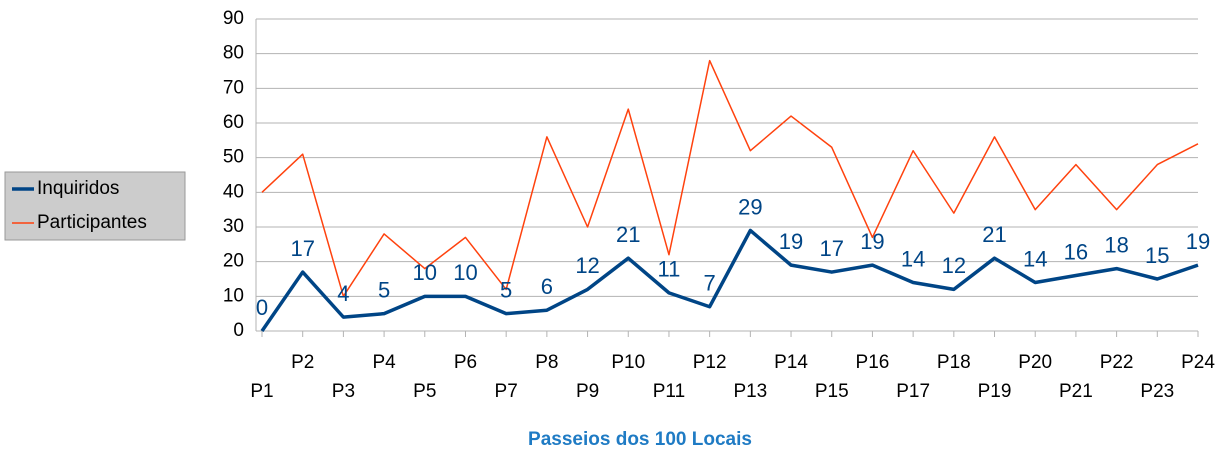  What do you see at coordinates (233, 18) in the screenshot?
I see `y-tick-label: 90` at bounding box center [233, 18].